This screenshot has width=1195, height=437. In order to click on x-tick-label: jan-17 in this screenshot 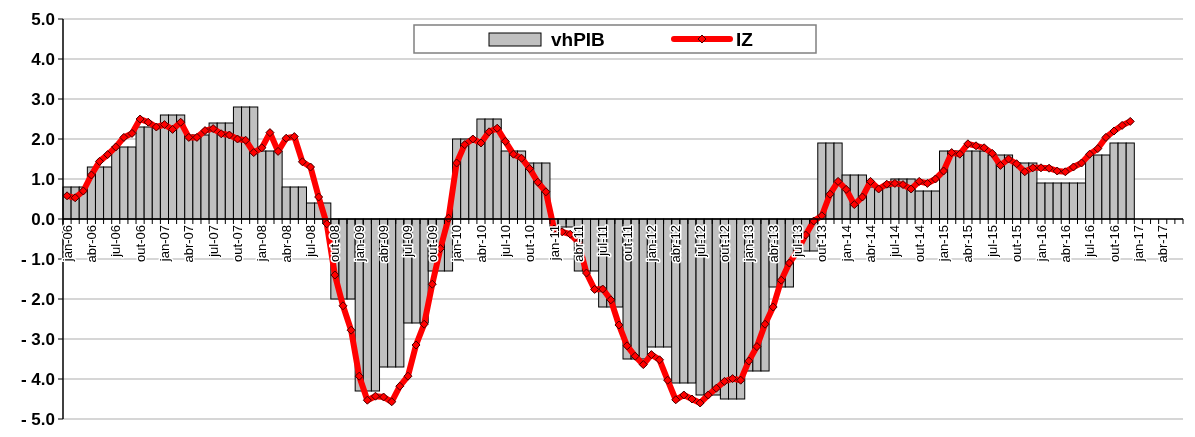, I will do `click(1138, 244)`.